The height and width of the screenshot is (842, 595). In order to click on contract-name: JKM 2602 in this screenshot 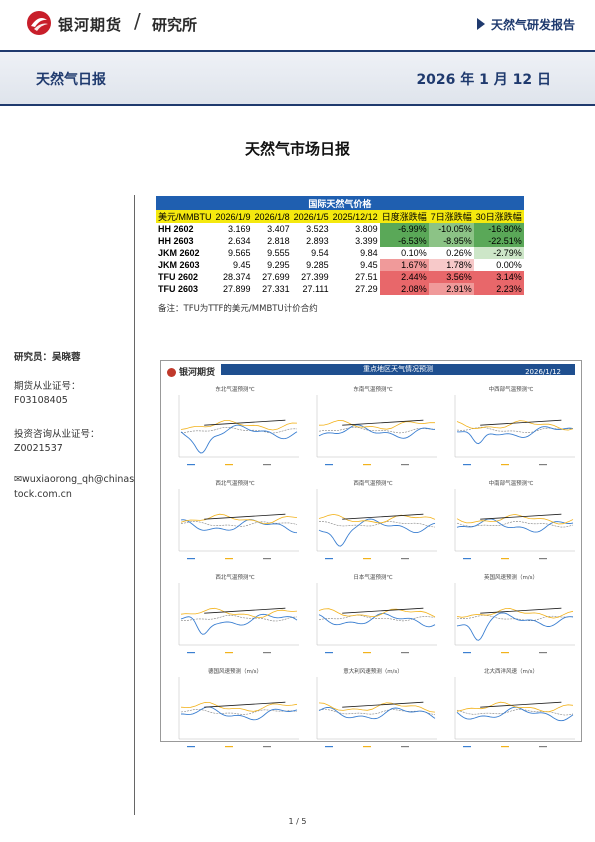, I will do `click(179, 253)`.